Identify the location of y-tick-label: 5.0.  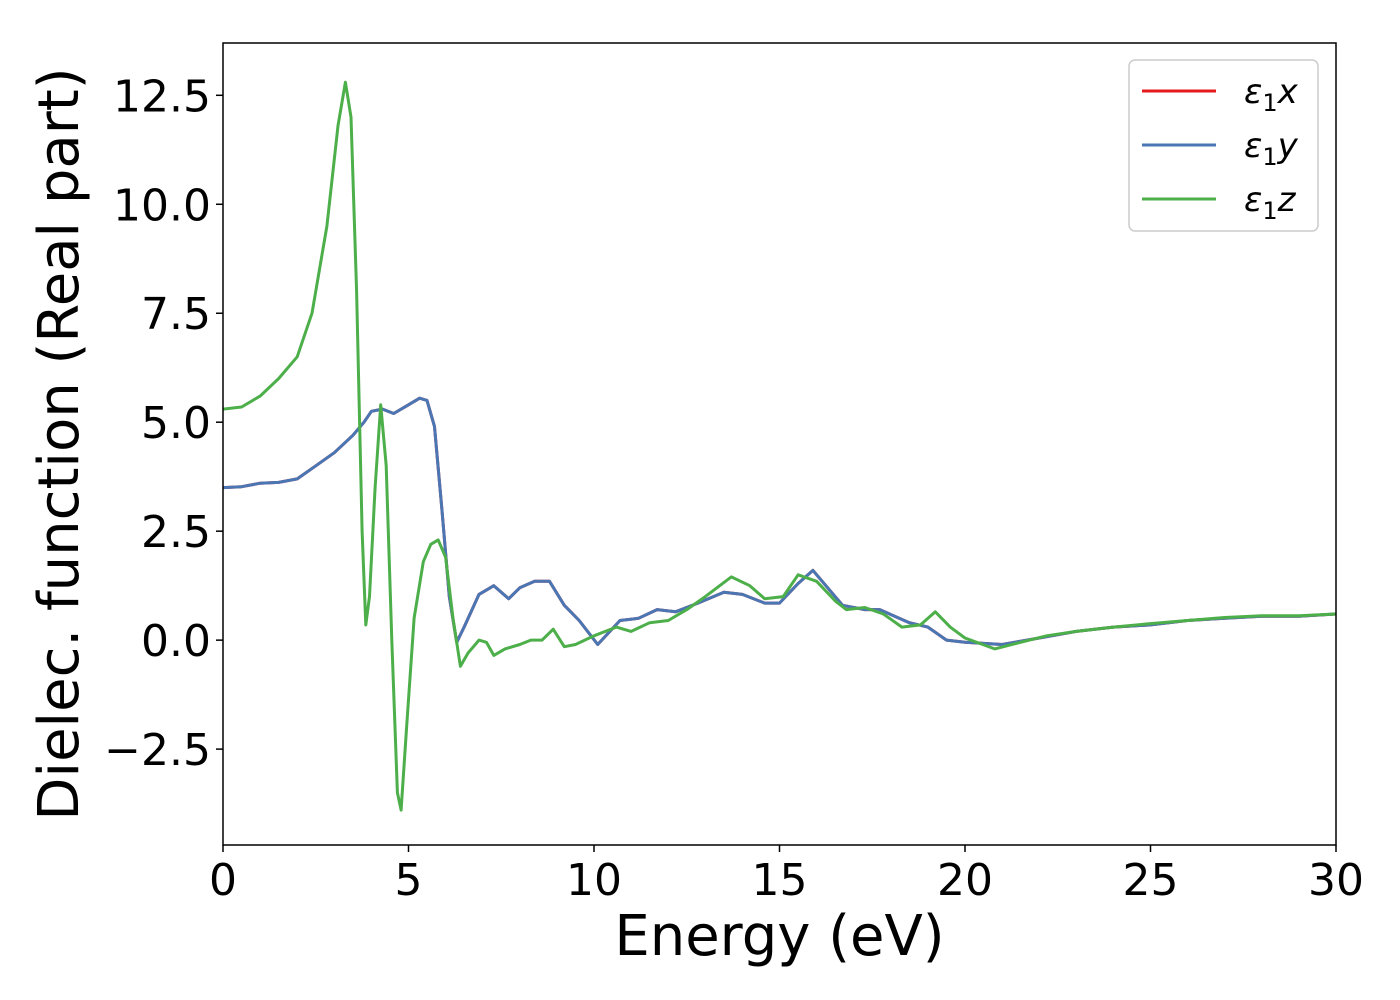
(176, 423).